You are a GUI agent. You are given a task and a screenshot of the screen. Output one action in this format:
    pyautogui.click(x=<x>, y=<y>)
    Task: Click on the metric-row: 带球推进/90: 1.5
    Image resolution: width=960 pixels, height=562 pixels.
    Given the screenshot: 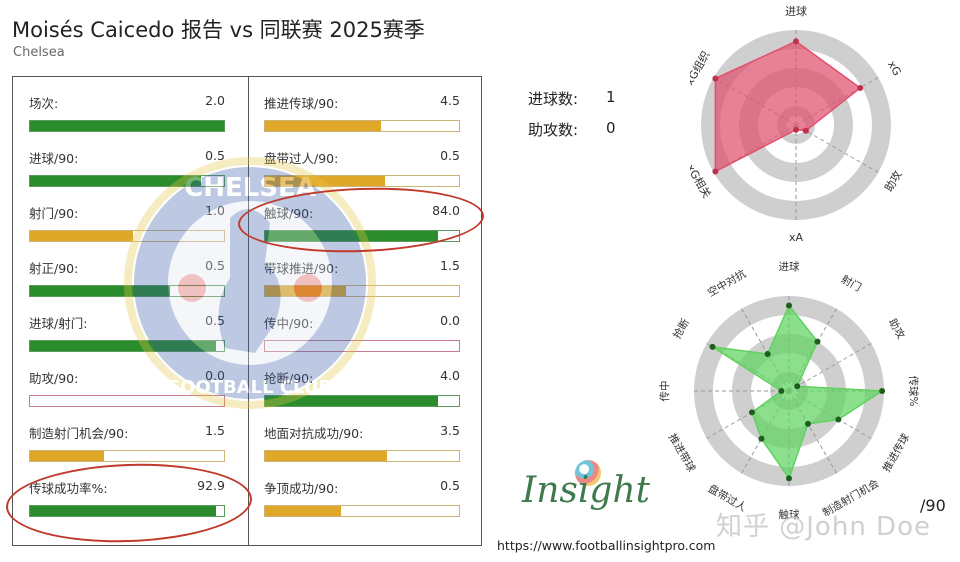 What is the action you would take?
    pyautogui.click(x=362, y=283)
    